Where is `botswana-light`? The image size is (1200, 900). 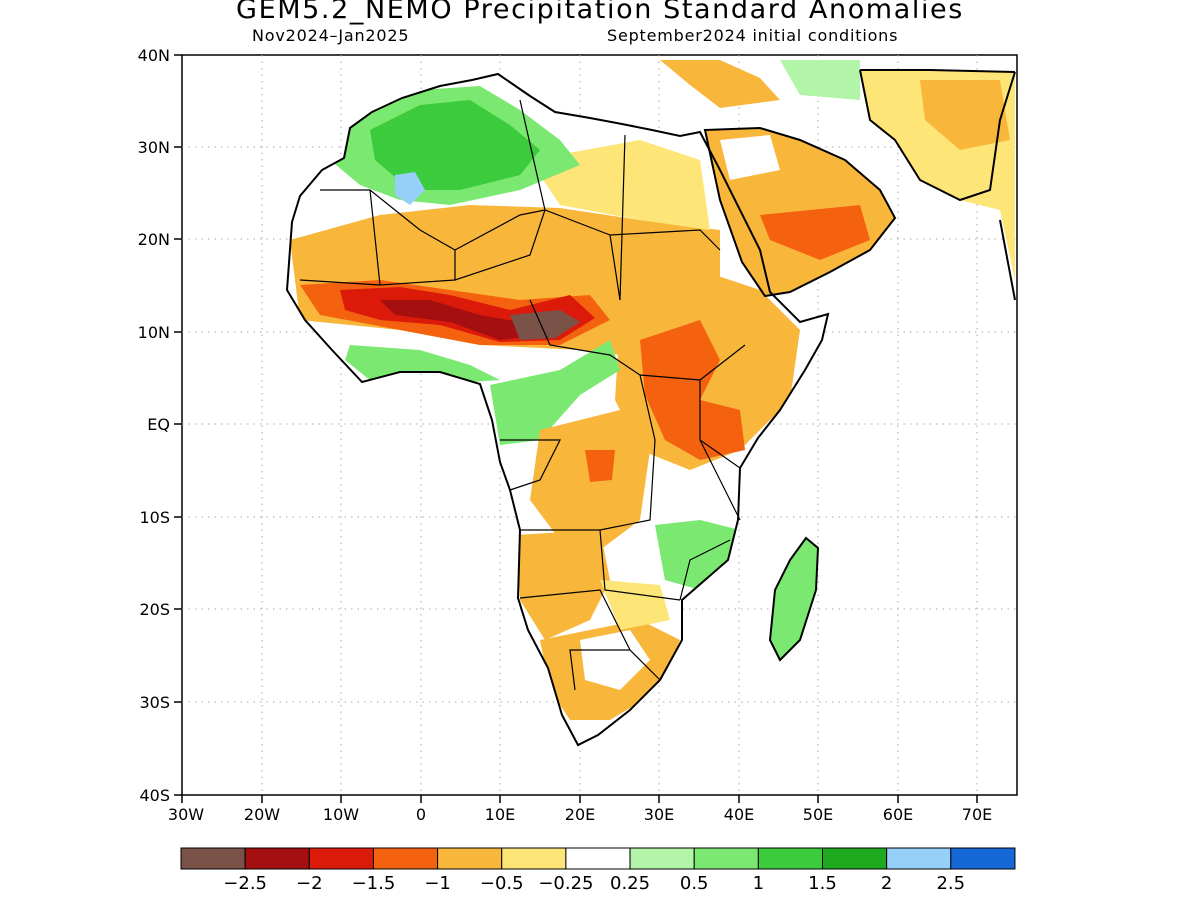
botswana-light is located at coordinates (635, 605).